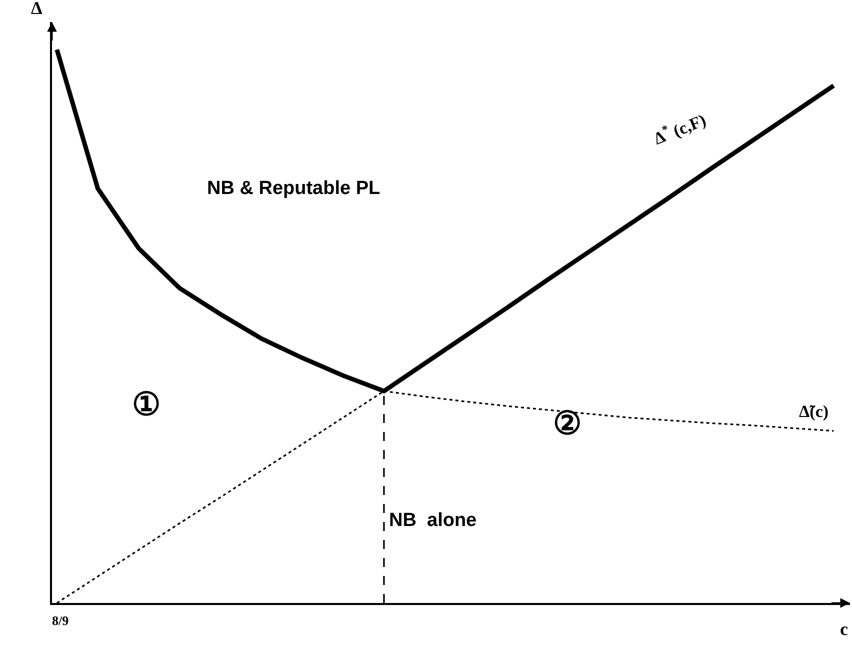  I want to click on y-axis-title: Δ, so click(36, 9).